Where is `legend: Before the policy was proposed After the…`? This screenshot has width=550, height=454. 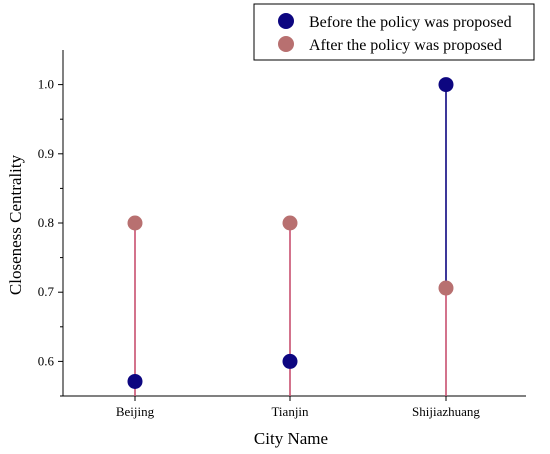
legend: Before the policy was proposed After the… is located at coordinates (394, 32).